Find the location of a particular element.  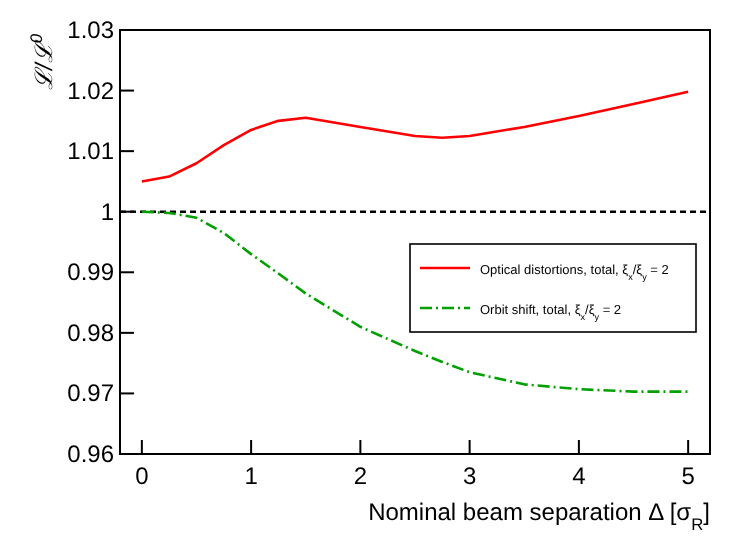

x-tick-label: 3 is located at coordinates (469, 476).